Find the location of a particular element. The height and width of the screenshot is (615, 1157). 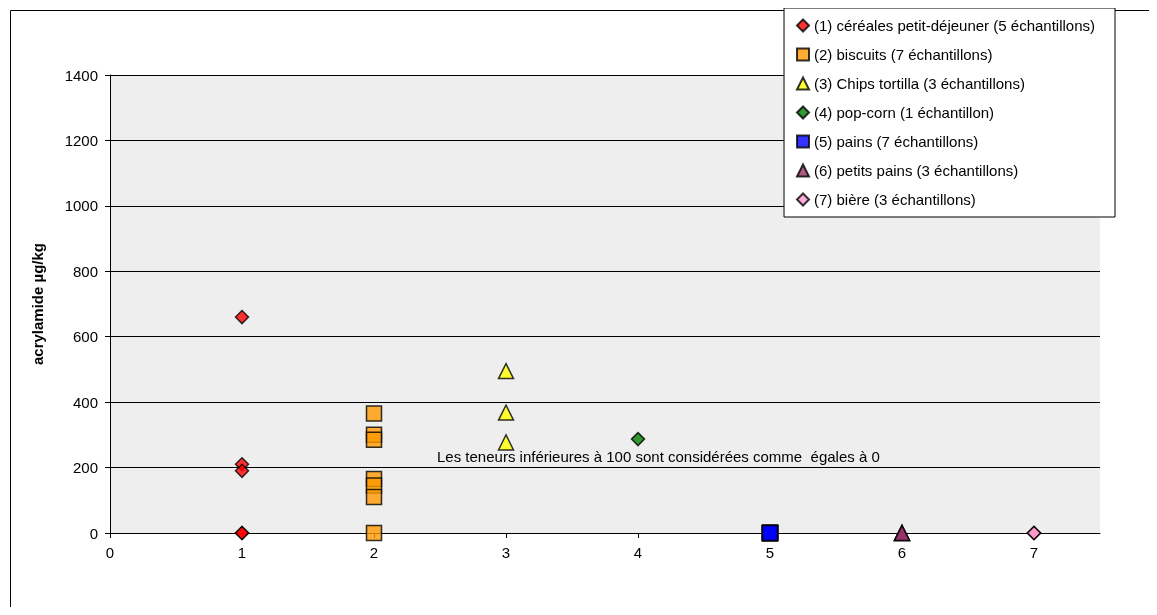

y-tick-label: 400 is located at coordinates (85, 402).